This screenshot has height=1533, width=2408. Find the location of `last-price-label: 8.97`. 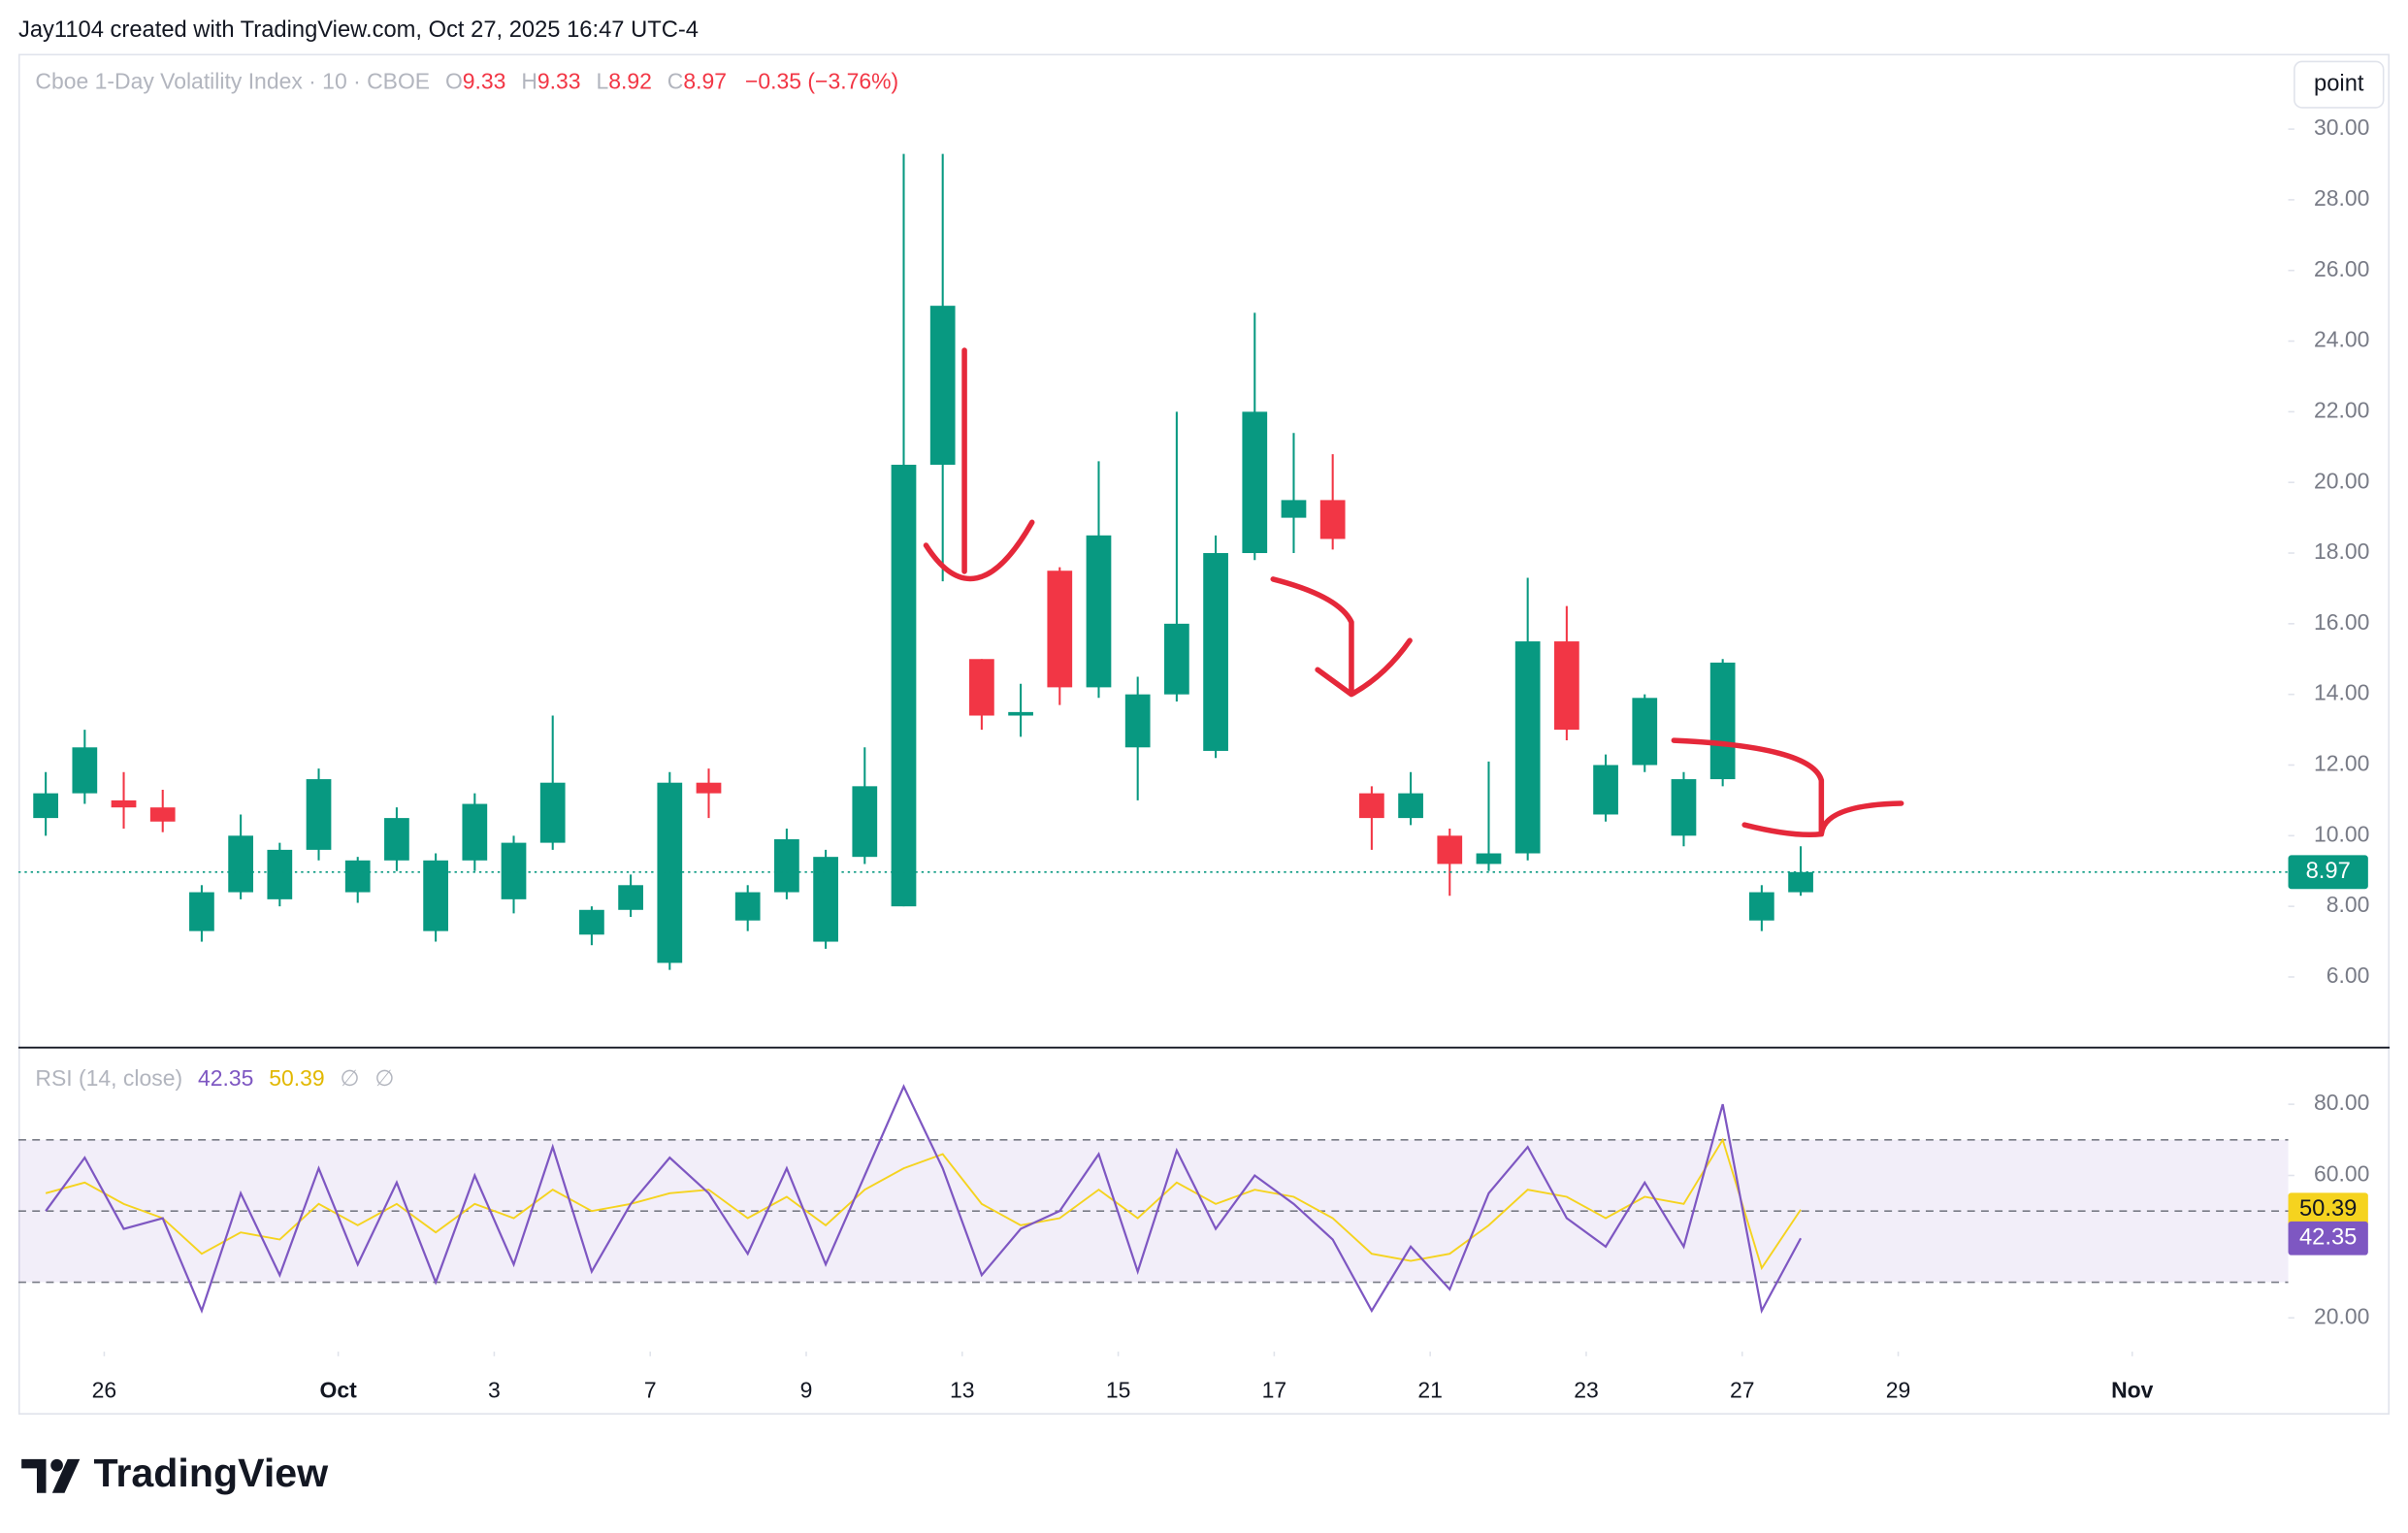

last-price-label: 8.97 is located at coordinates (2328, 871).